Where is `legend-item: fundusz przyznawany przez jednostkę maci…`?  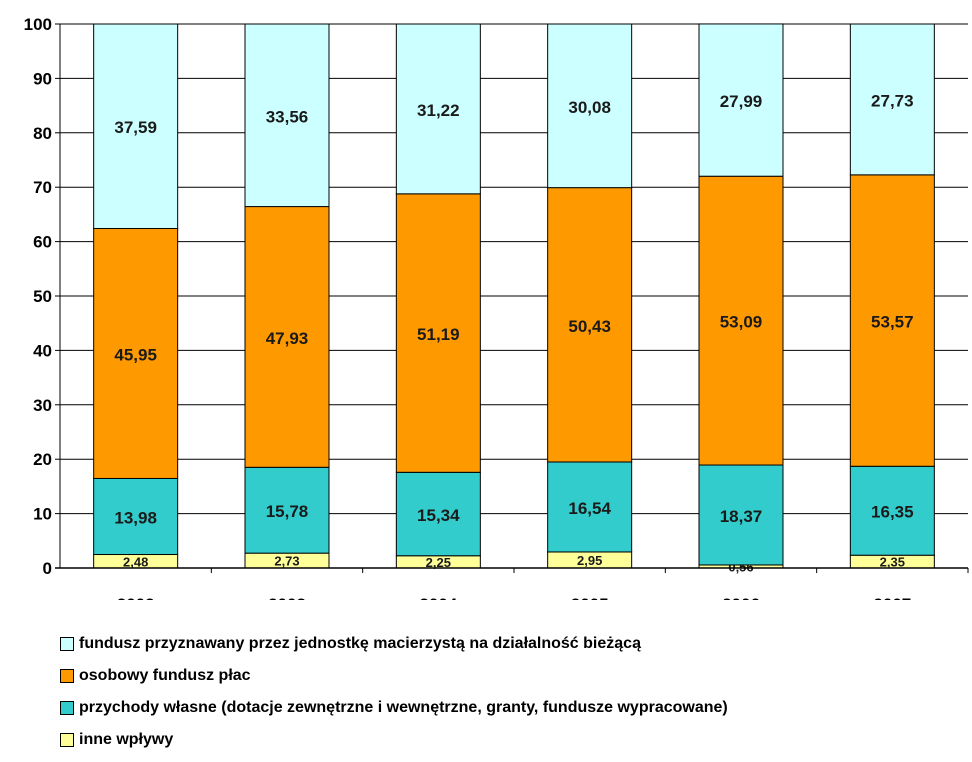
legend-item: fundusz przyznawany przez jednostkę maci… is located at coordinates (512, 644).